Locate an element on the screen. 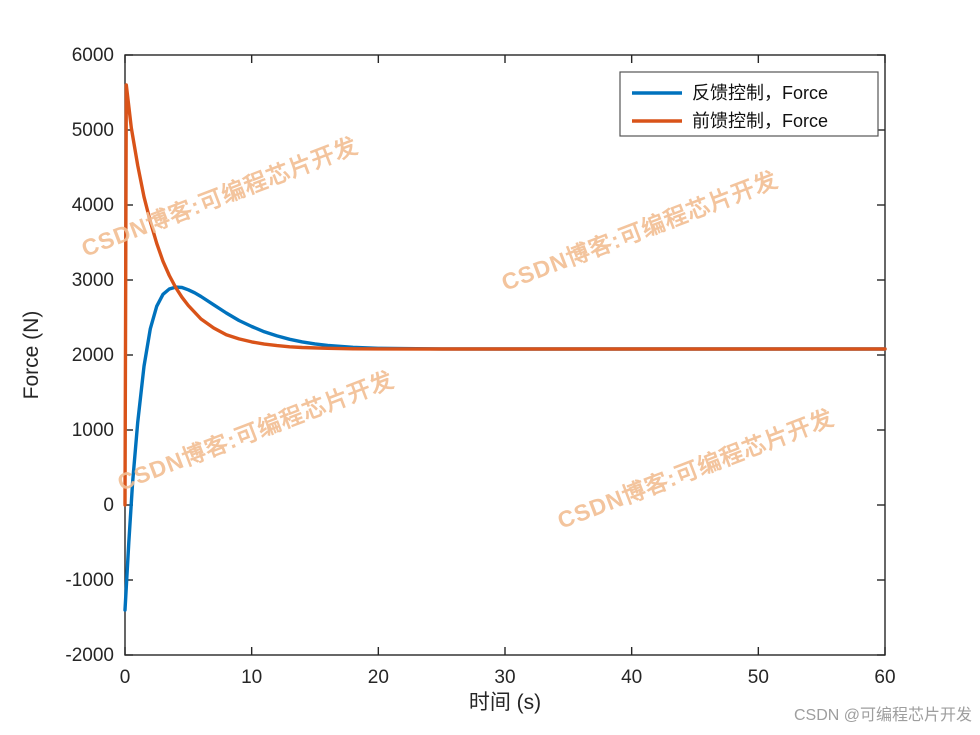 The height and width of the screenshot is (735, 980). y-tick-label: 0 is located at coordinates (108, 505).